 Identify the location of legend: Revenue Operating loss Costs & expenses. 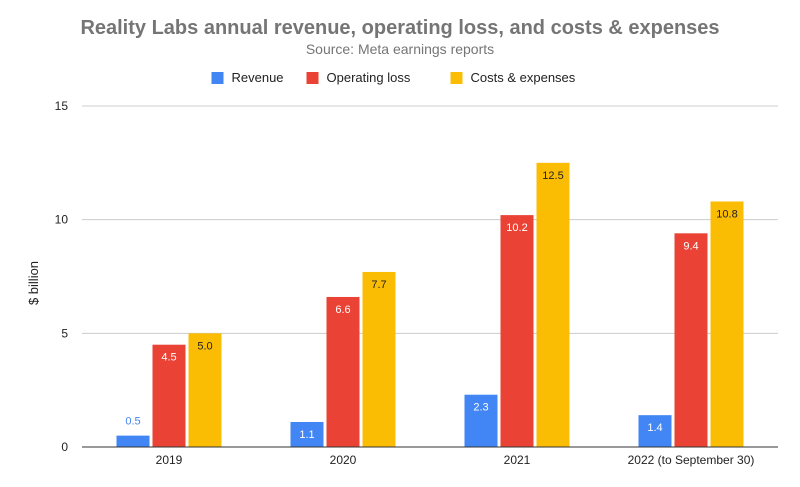
(393, 77).